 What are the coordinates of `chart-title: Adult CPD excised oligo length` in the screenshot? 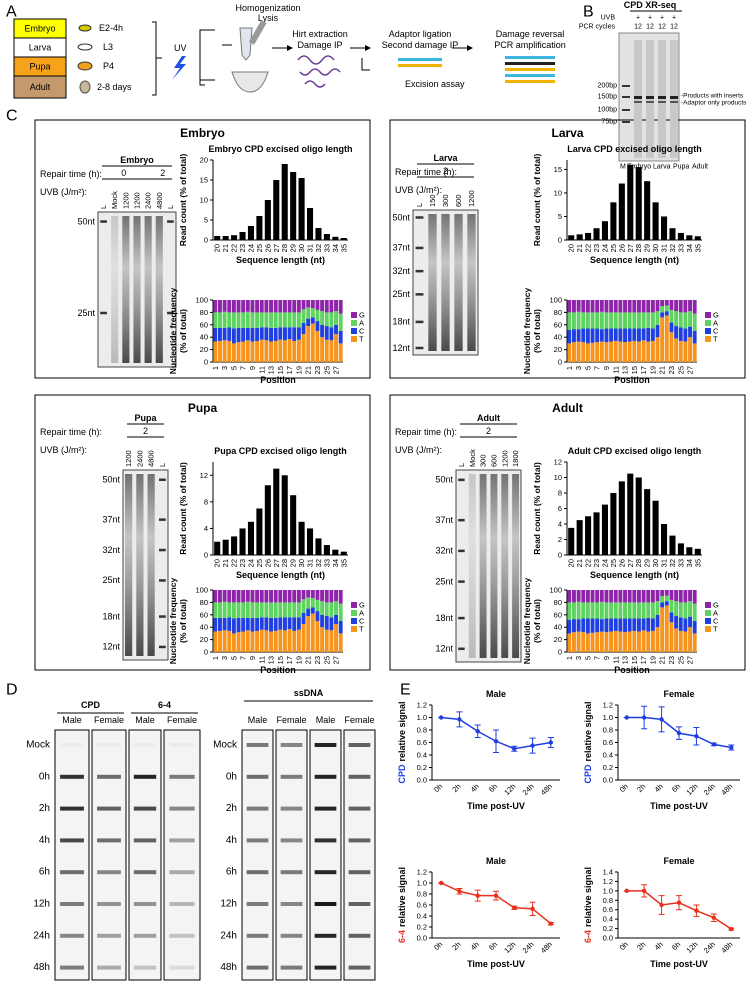 It's located at (635, 451).